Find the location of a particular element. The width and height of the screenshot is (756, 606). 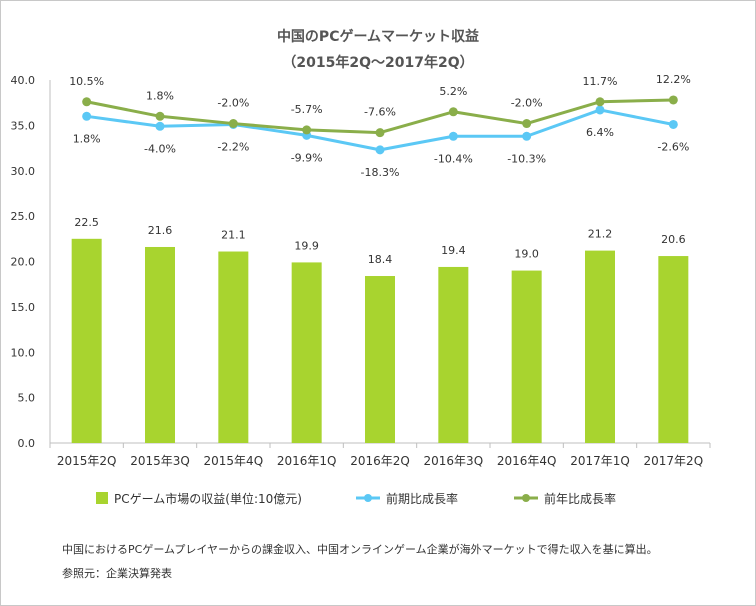

line-data-label: 12.2% is located at coordinates (673, 79).